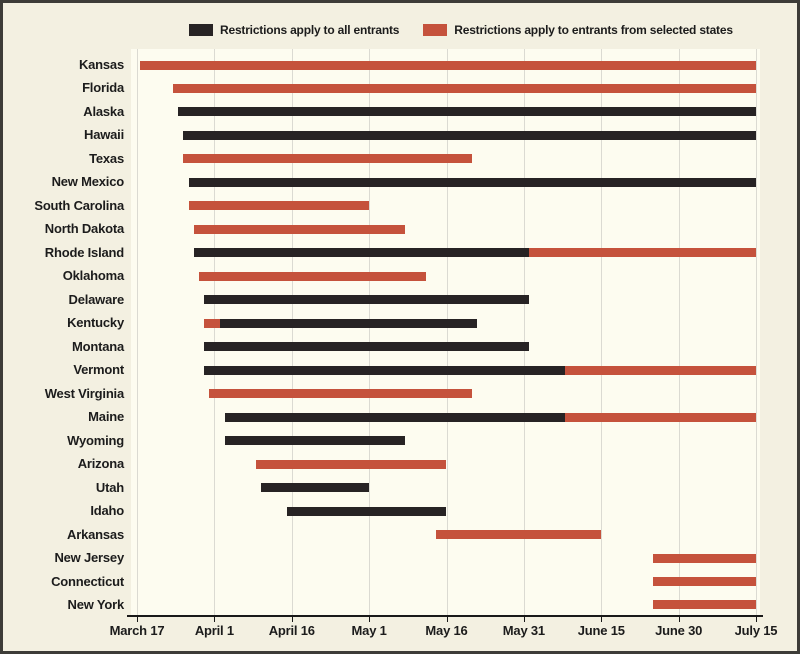 This screenshot has width=800, height=654. Describe the element at coordinates (96, 604) in the screenshot. I see `state-label-new-york: New York` at that location.